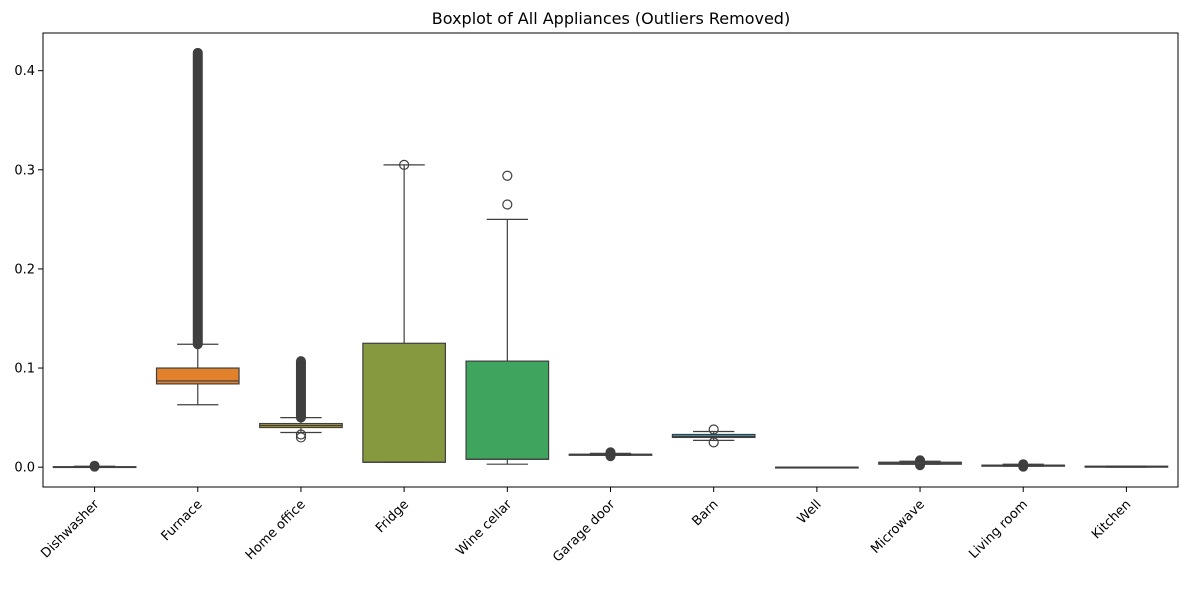 The height and width of the screenshot is (590, 1190). I want to click on box-furnace, so click(197, 226).